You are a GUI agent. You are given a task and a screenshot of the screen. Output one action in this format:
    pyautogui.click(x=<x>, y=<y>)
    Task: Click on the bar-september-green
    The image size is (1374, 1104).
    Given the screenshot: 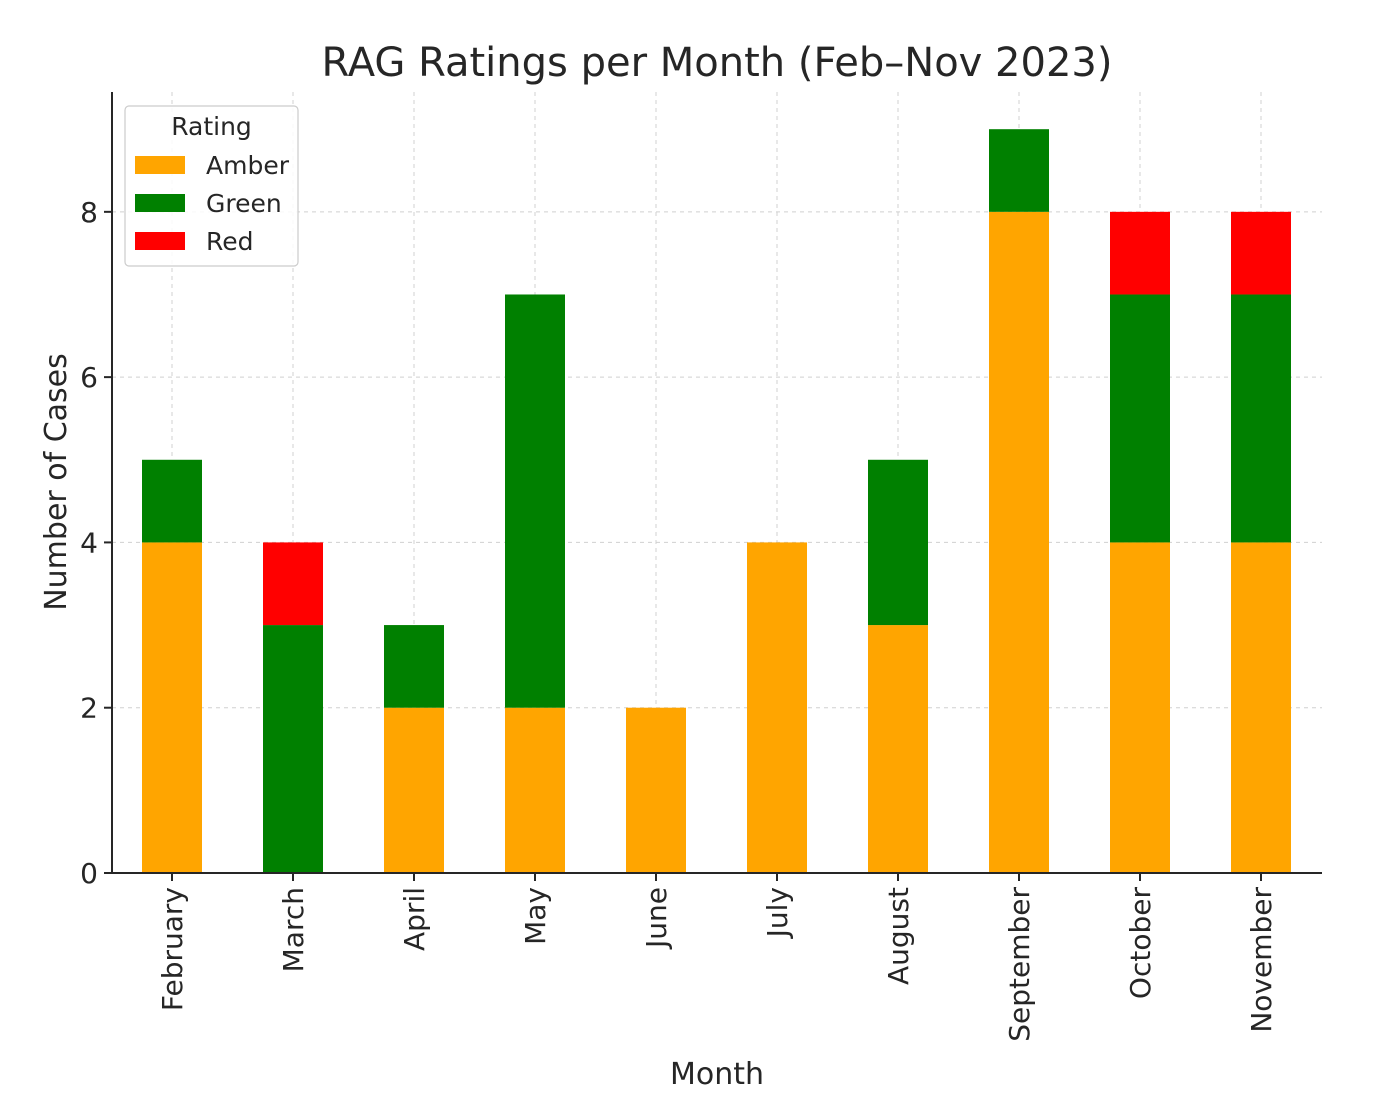 What is the action you would take?
    pyautogui.click(x=1019, y=170)
    